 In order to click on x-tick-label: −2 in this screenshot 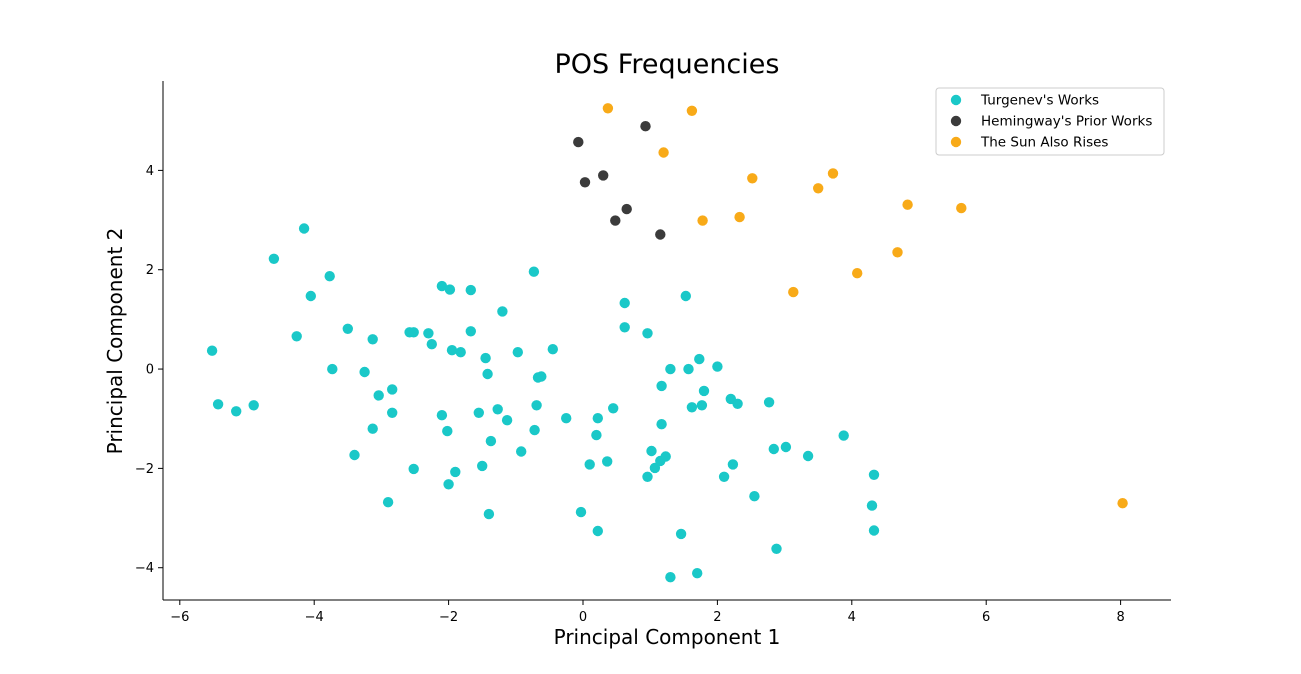, I will do `click(448, 617)`.